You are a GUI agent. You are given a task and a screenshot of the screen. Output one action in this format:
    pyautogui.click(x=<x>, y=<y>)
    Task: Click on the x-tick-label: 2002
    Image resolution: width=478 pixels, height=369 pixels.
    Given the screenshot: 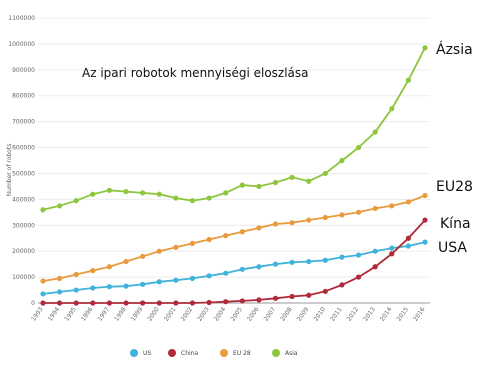 What is the action you would take?
    pyautogui.click(x=187, y=314)
    